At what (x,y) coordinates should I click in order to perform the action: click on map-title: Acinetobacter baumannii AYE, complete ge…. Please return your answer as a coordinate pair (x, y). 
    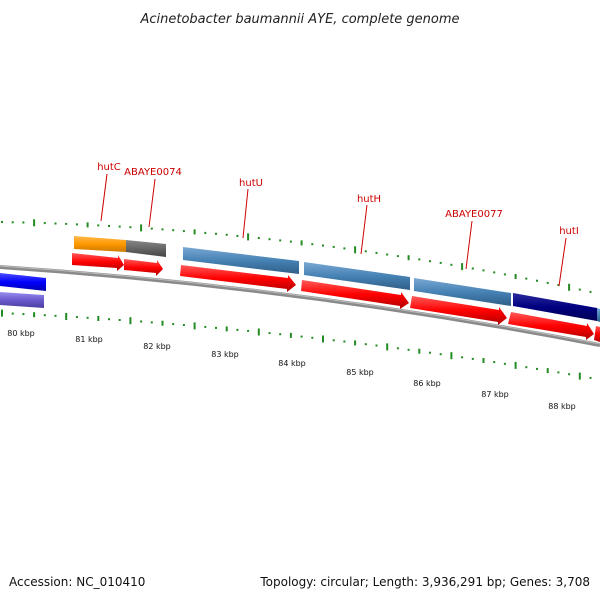
    Looking at the image, I should click on (299, 19).